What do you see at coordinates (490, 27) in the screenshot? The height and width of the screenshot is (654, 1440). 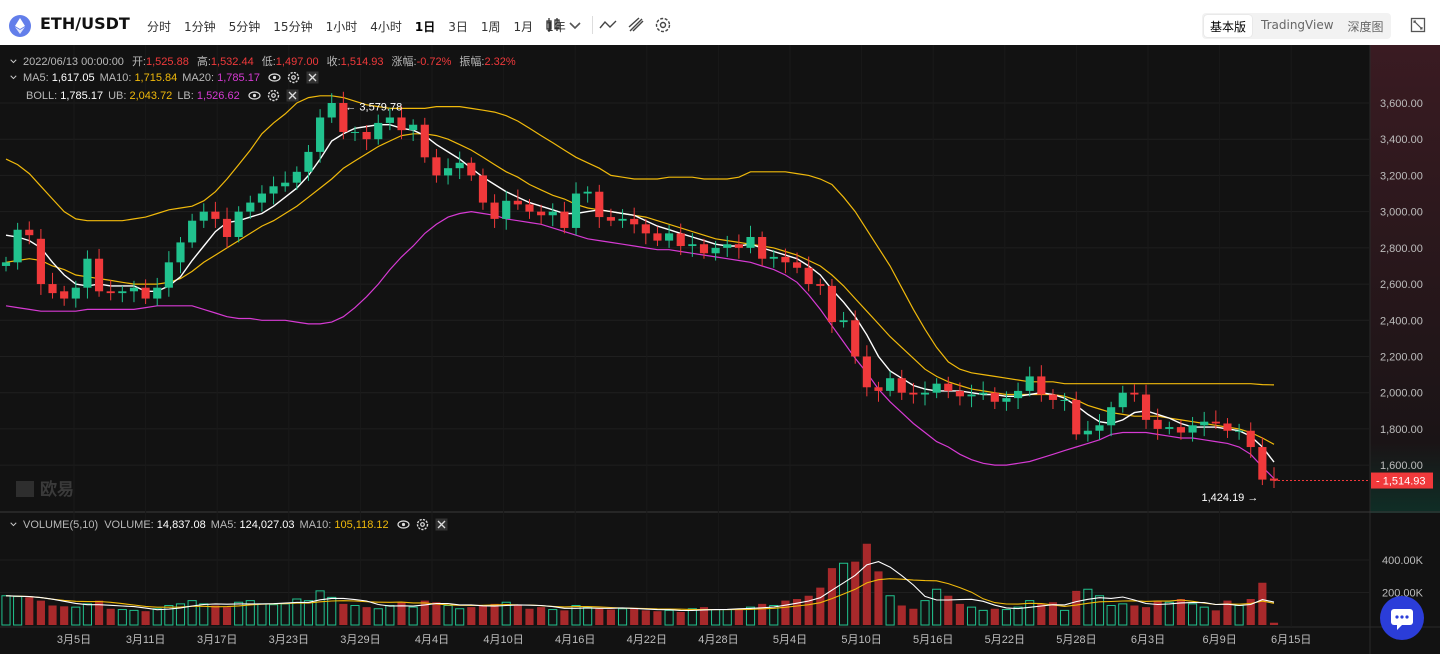 I see `interval-tab-8: 1周` at bounding box center [490, 27].